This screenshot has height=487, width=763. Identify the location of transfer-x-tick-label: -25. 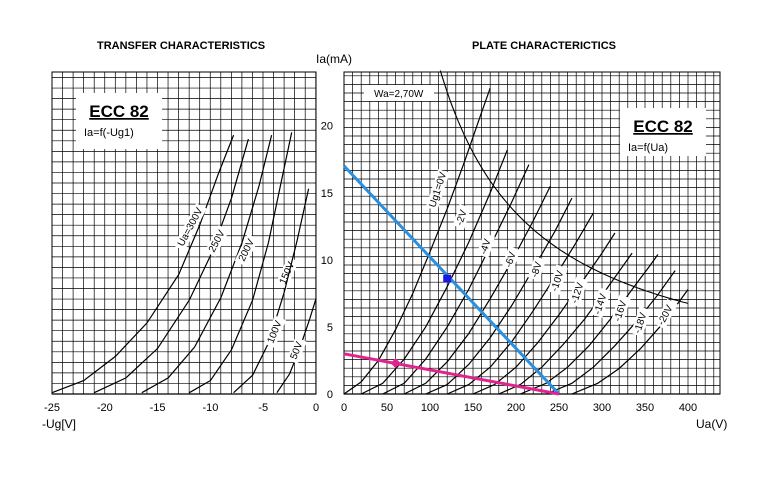
(52, 408).